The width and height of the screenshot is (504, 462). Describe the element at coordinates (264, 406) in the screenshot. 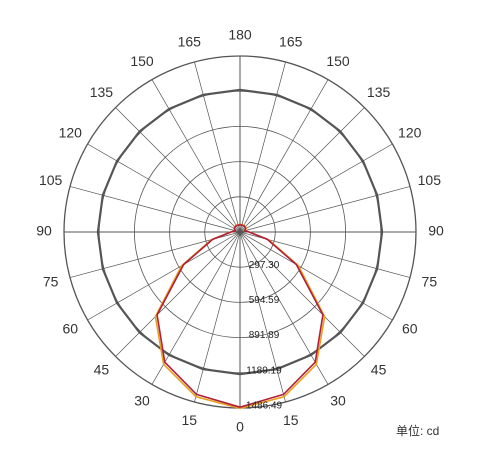

I see `radial-tick-label: 1486.49` at that location.